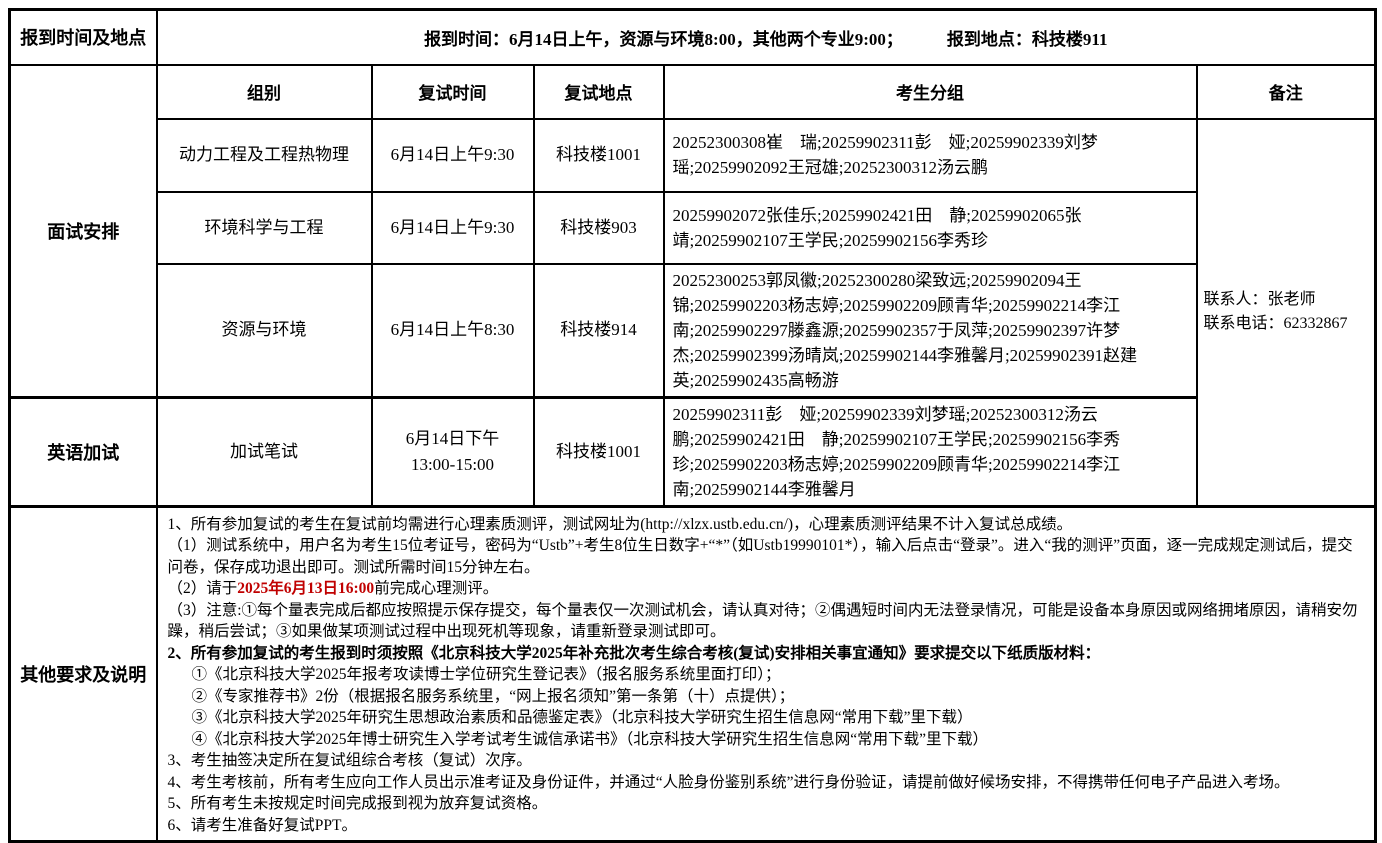  Describe the element at coordinates (452, 330) in the screenshot. I see `time-cell: 6月14日上午8:30` at that location.